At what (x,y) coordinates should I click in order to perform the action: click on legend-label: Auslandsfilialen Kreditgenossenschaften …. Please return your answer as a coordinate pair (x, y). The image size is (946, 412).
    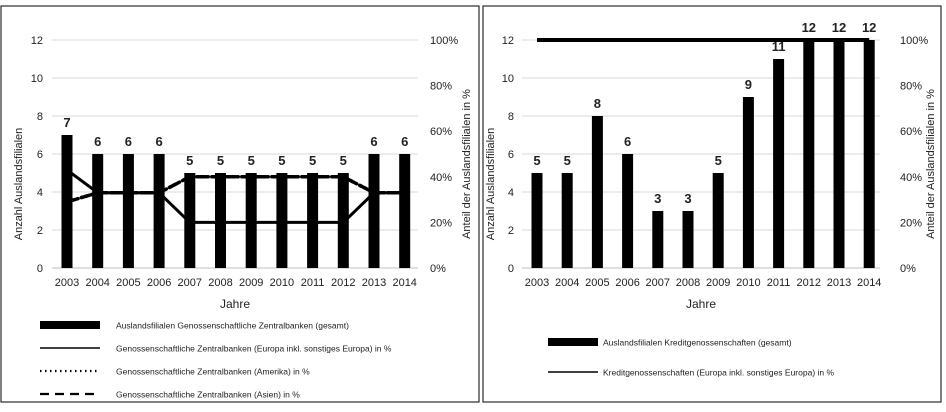
    Looking at the image, I should click on (697, 343).